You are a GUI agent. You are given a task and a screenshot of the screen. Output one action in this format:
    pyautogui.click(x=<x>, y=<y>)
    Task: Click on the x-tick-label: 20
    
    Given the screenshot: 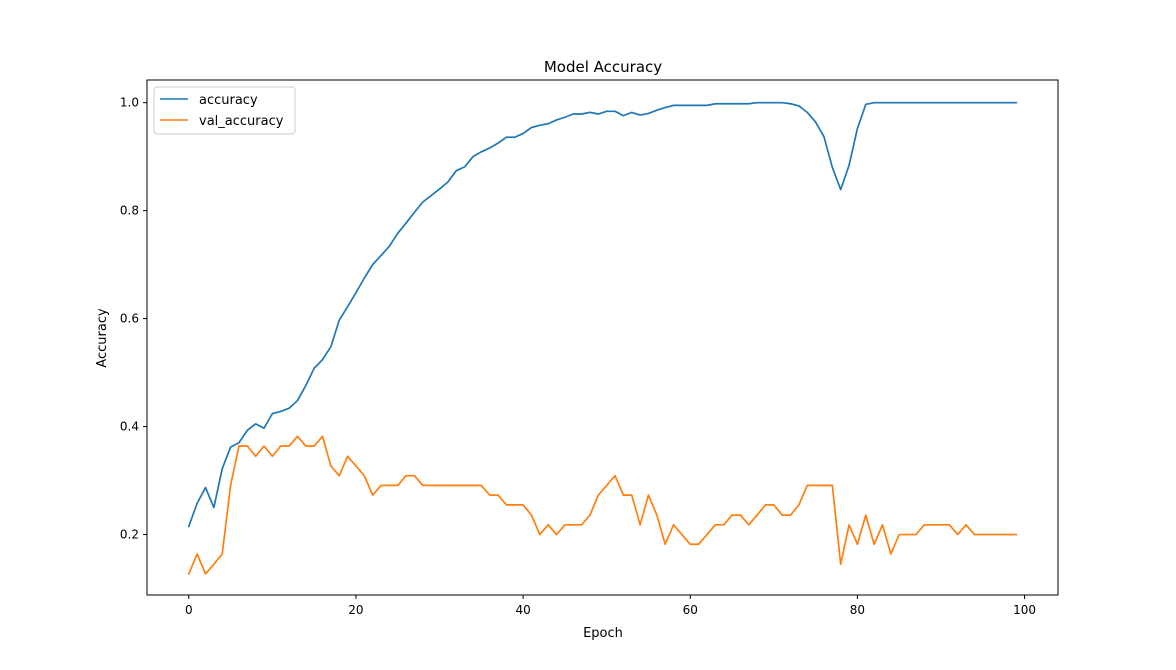 What is the action you would take?
    pyautogui.click(x=355, y=610)
    